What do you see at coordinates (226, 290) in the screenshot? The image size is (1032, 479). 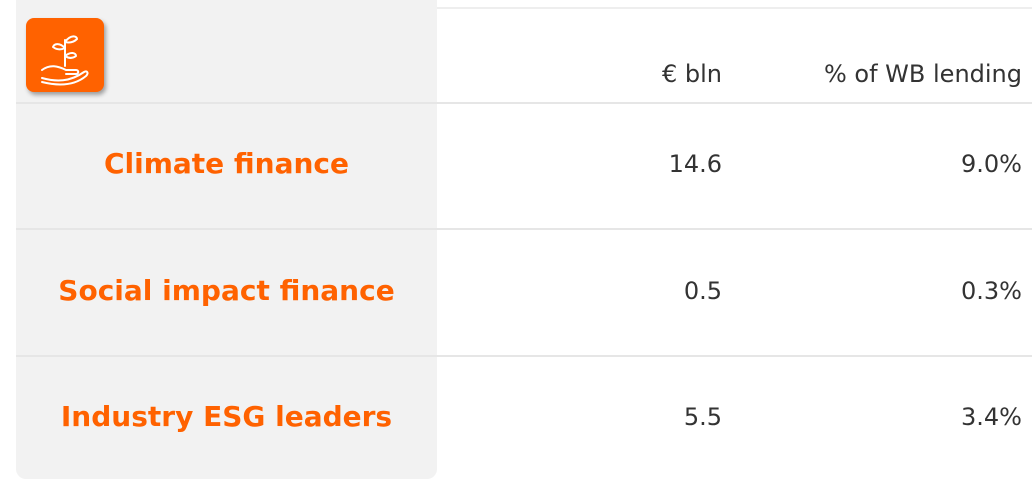 I see `row-label: Social impact finance` at bounding box center [226, 290].